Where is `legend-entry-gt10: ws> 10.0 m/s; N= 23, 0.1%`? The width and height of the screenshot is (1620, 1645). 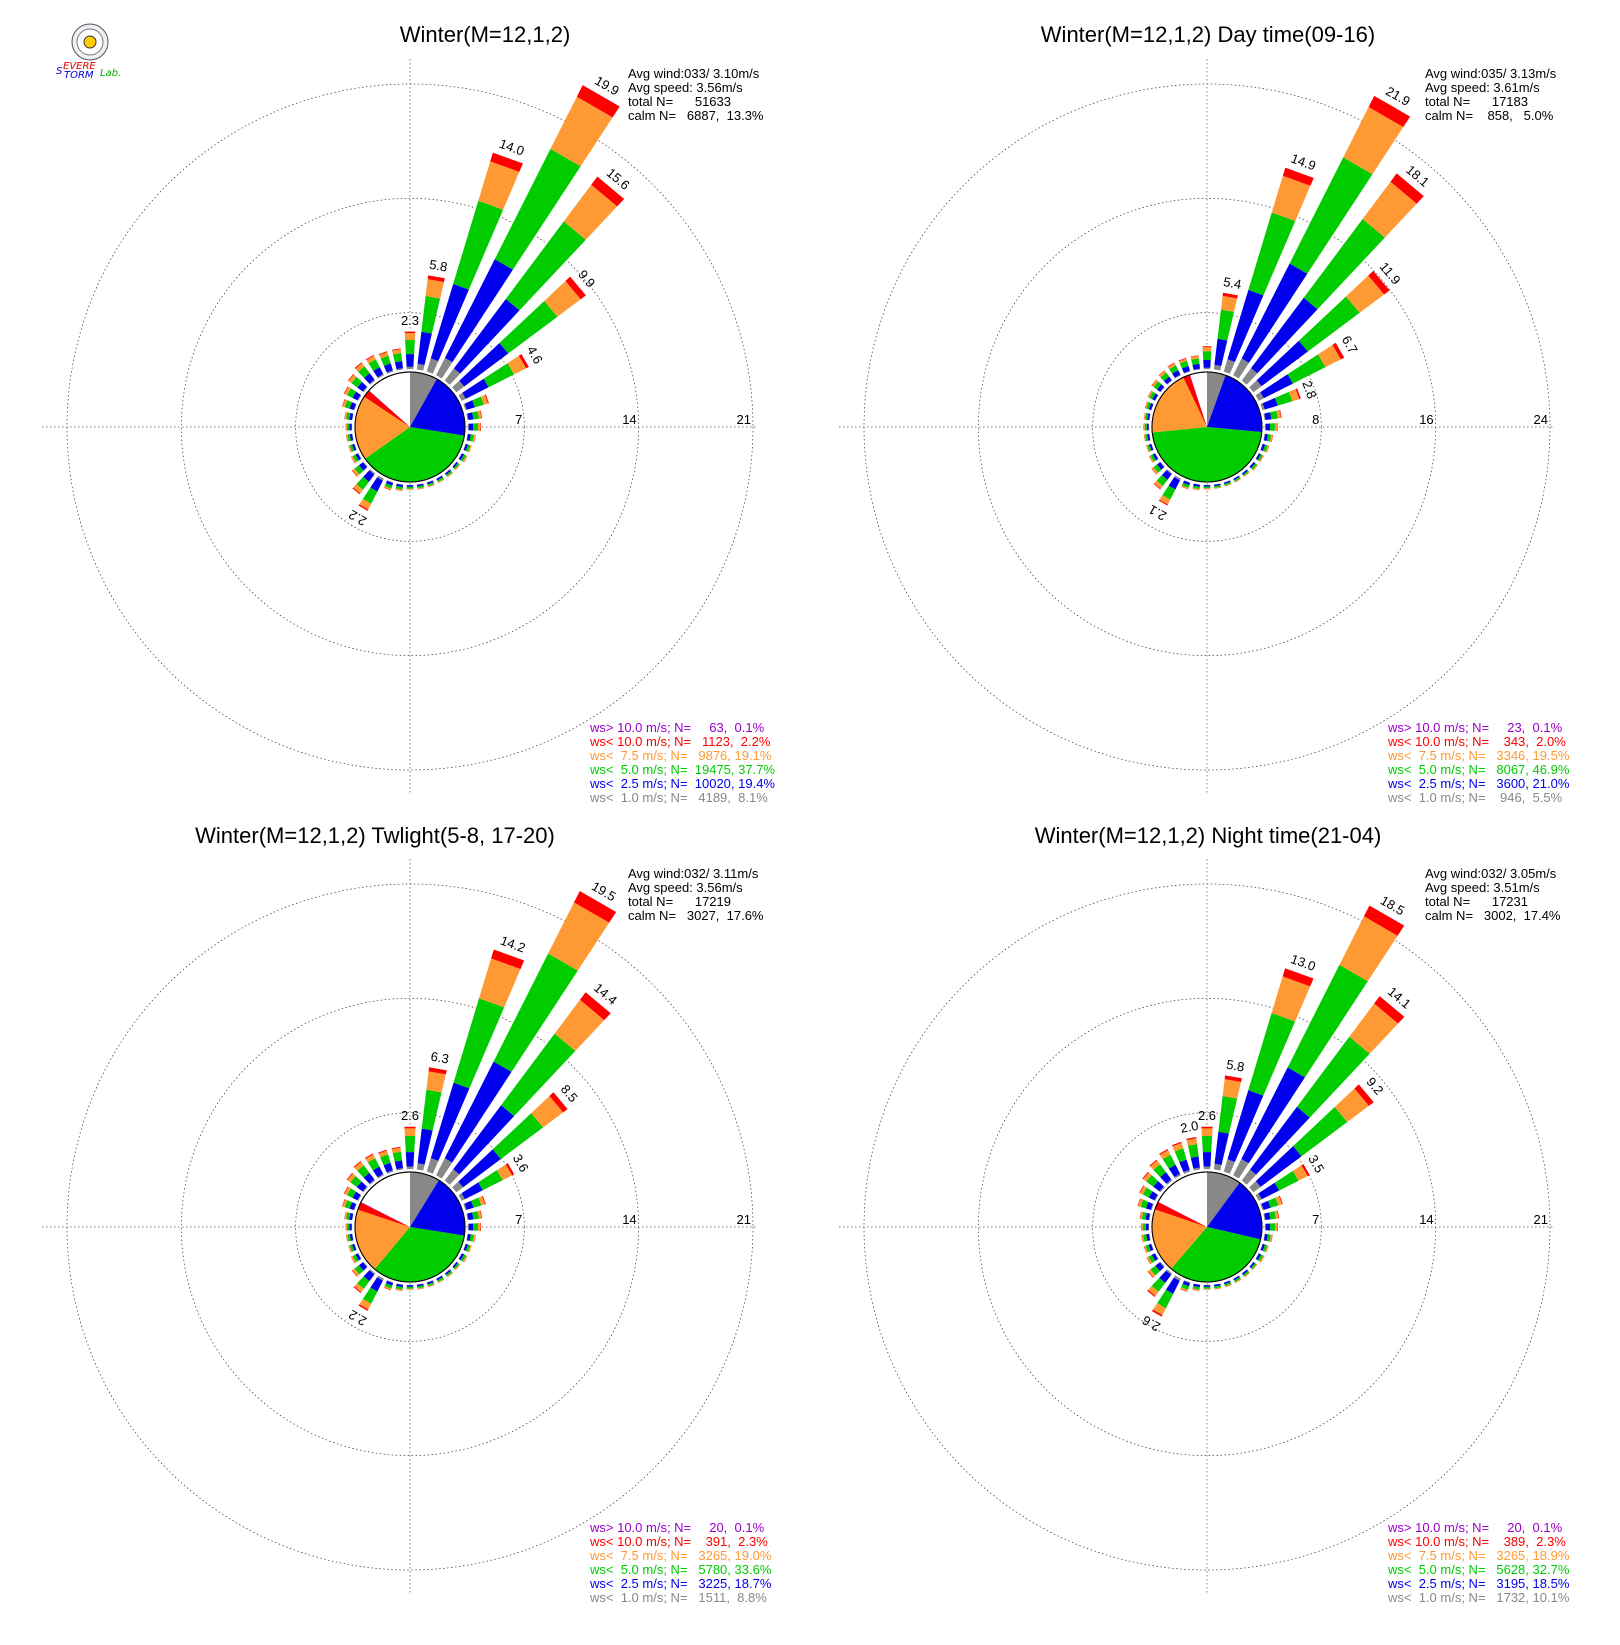 legend-entry-gt10: ws> 10.0 m/s; N= 23, 0.1% is located at coordinates (1475, 727).